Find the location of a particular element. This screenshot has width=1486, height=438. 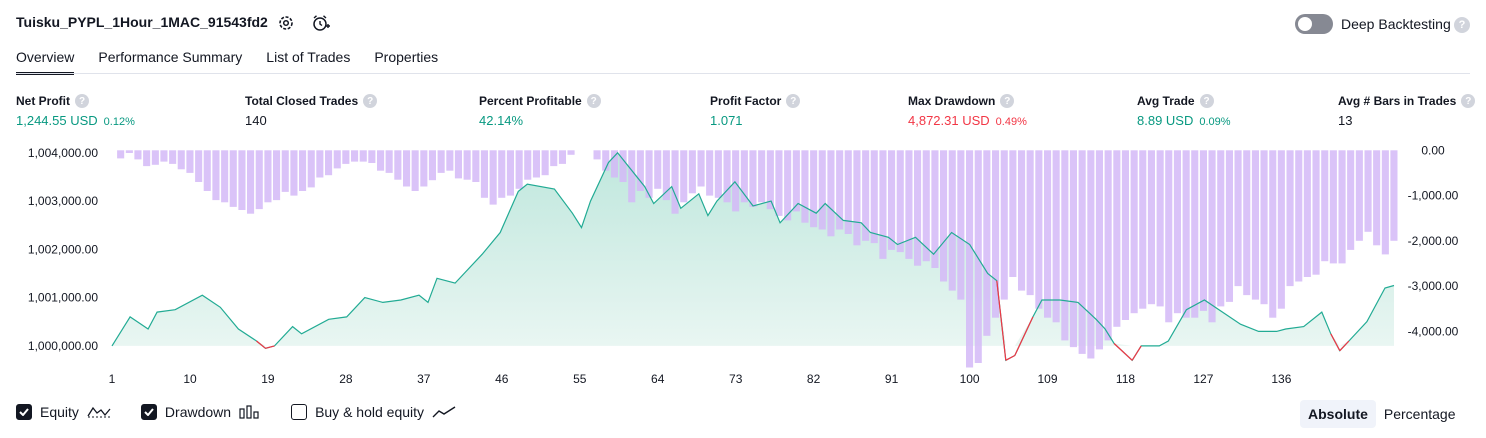

right-axis-tick-label: -3,000.00 is located at coordinates (1433, 286).